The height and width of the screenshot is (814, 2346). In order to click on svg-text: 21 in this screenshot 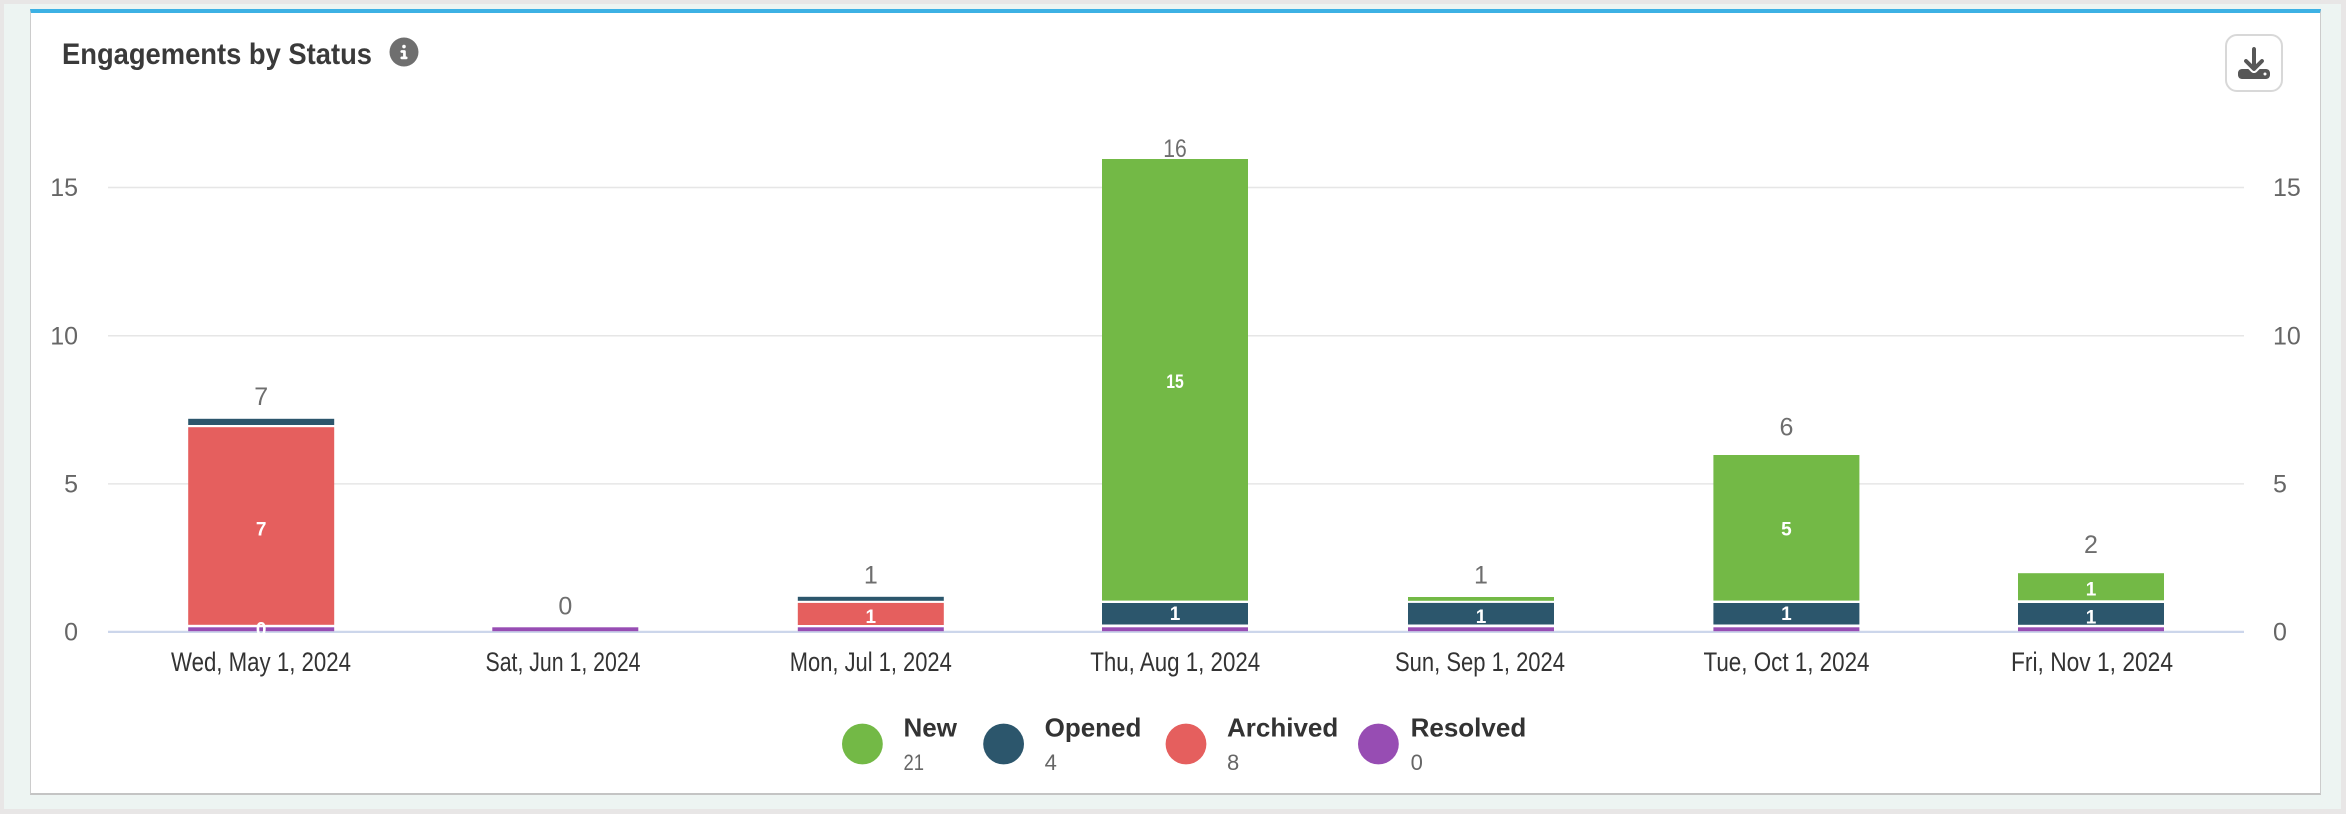, I will do `click(914, 762)`.